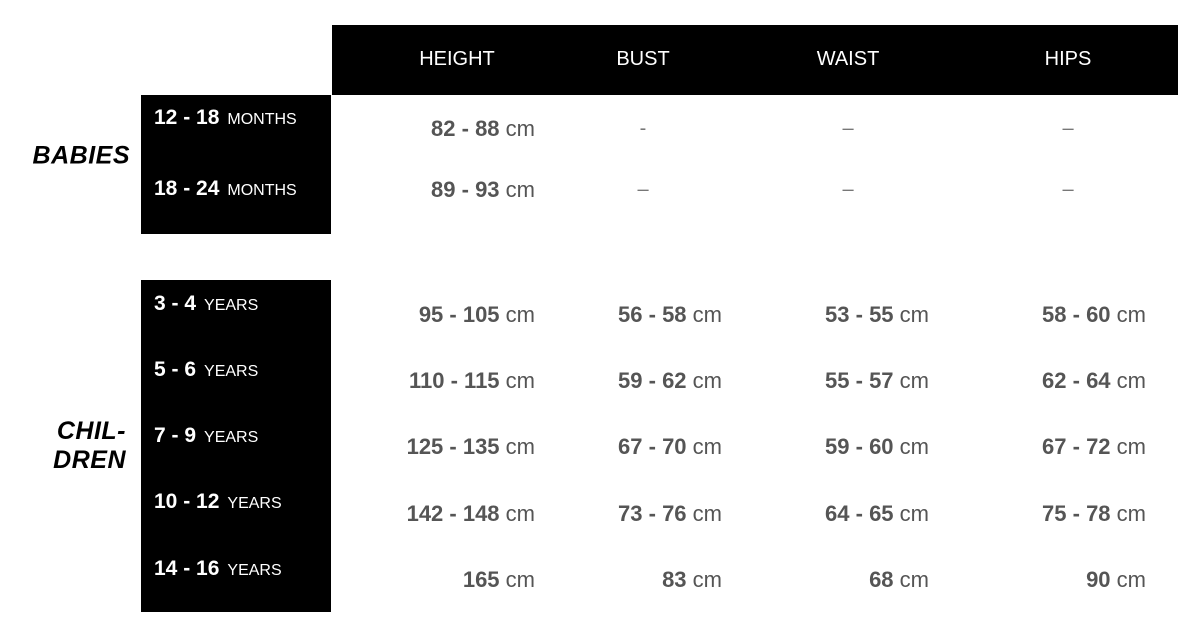 The width and height of the screenshot is (1200, 642). I want to click on waist-value: 64 - 65 cm, so click(877, 514).